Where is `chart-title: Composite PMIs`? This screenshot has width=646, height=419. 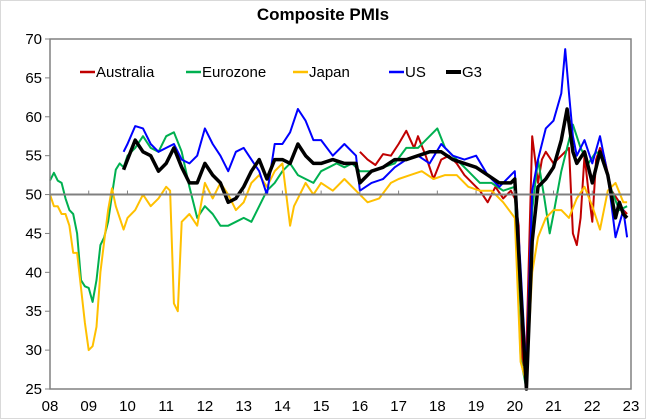
chart-title: Composite PMIs is located at coordinates (323, 14).